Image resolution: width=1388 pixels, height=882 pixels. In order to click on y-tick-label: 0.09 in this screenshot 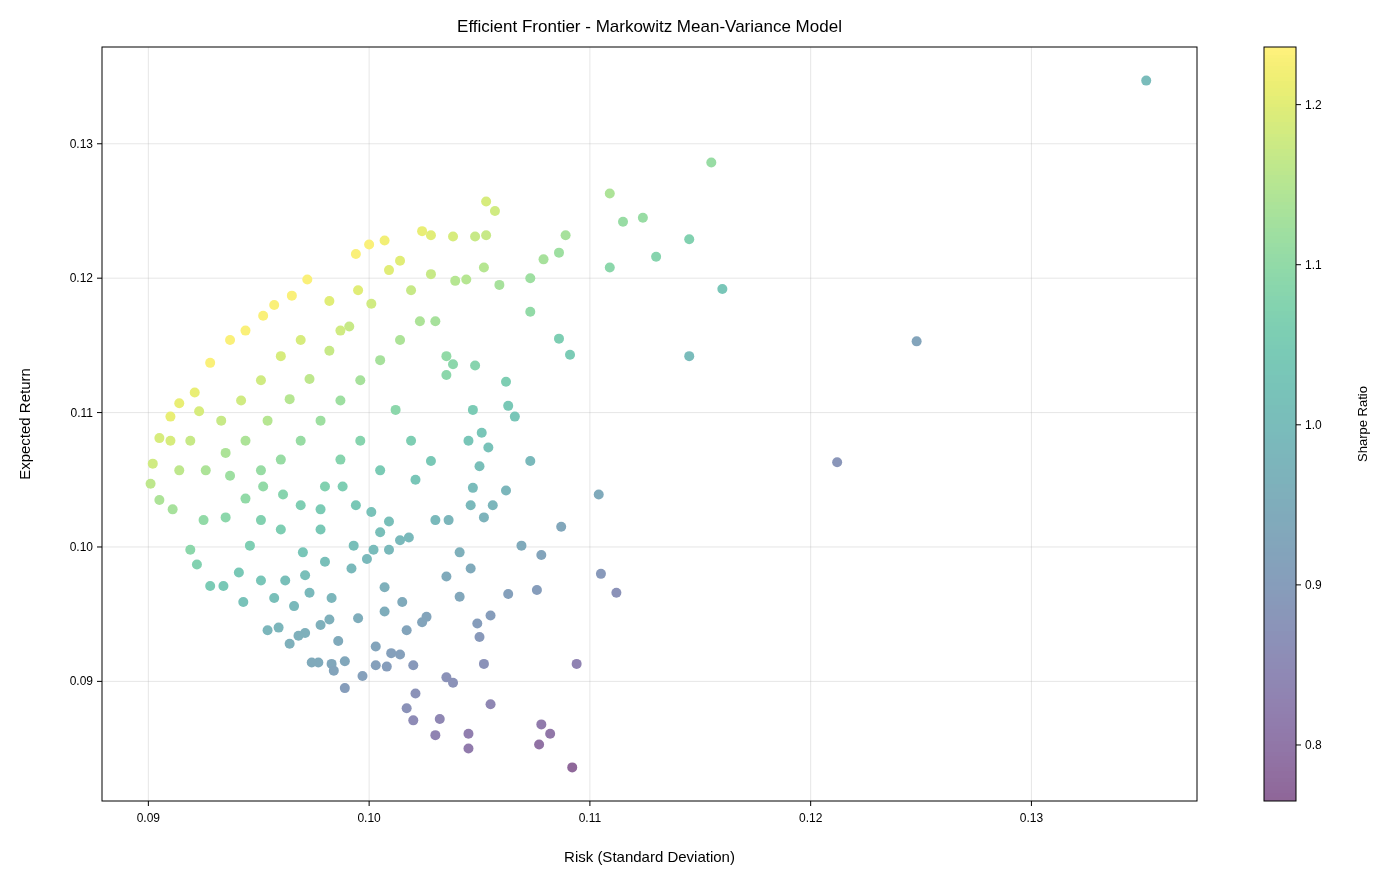, I will do `click(81, 681)`.